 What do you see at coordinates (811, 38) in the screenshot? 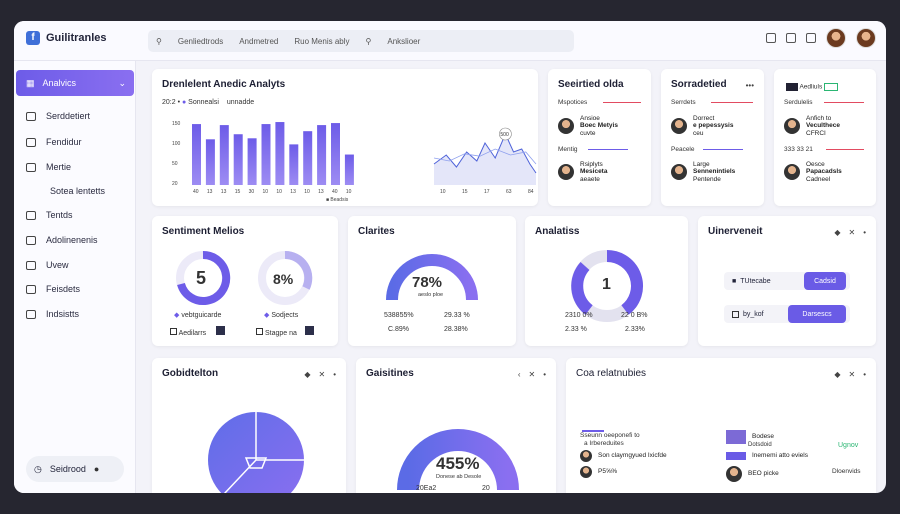
I see `calendar-icon` at bounding box center [811, 38].